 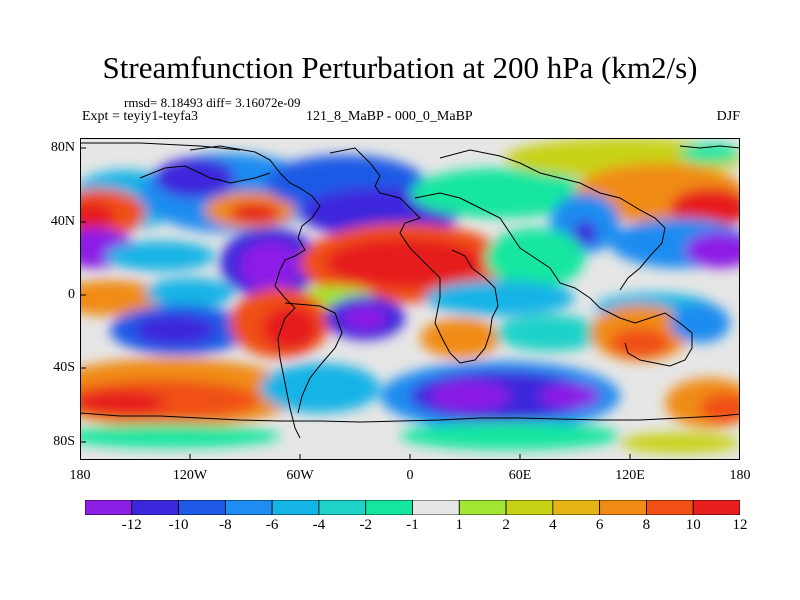 I want to click on colorbar-tick-label: -2, so click(x=365, y=525).